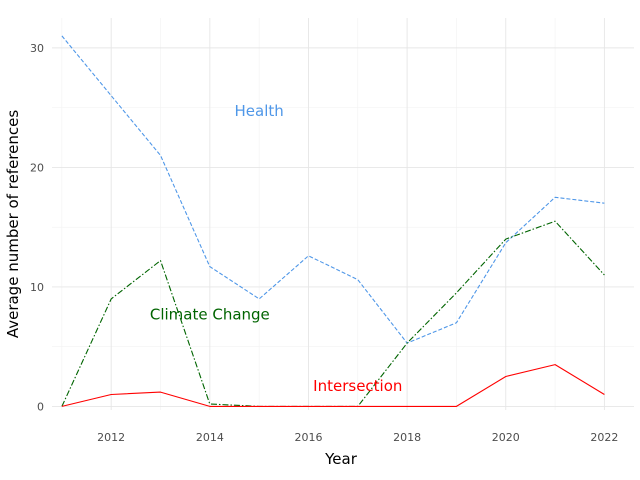 The image size is (640, 480). Describe the element at coordinates (506, 437) in the screenshot. I see `x-tick-label: 2020` at that location.